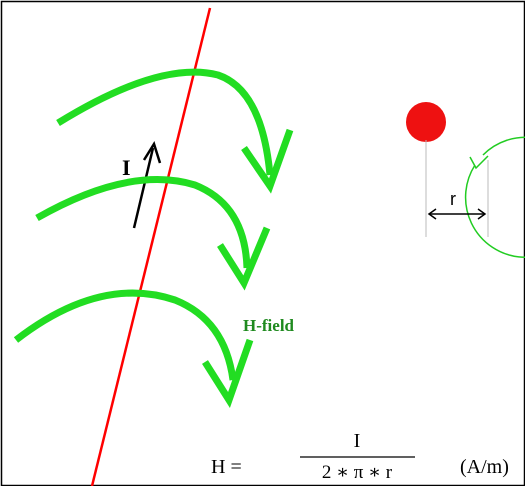 This screenshot has height=486, width=525. I want to click on formula-numerator: I, so click(357, 441).